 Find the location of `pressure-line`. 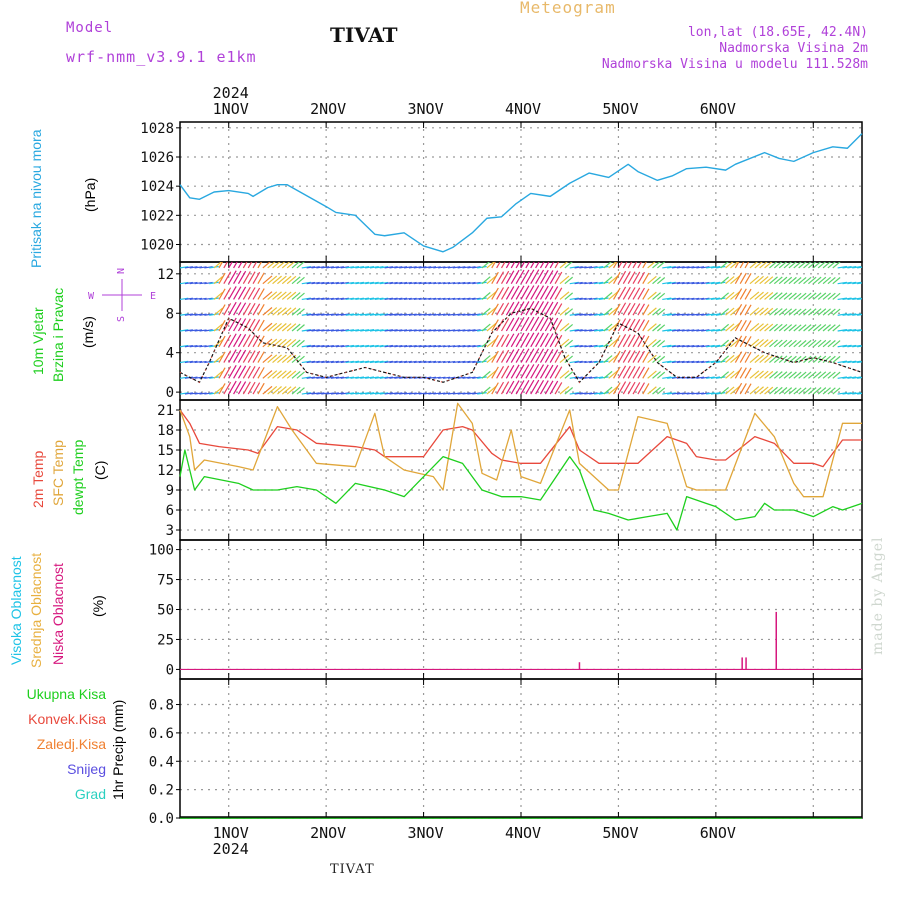

pressure-line is located at coordinates (521, 193).